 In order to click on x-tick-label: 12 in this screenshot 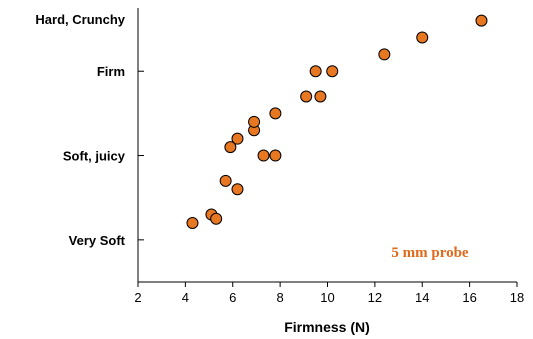, I will do `click(375, 297)`.